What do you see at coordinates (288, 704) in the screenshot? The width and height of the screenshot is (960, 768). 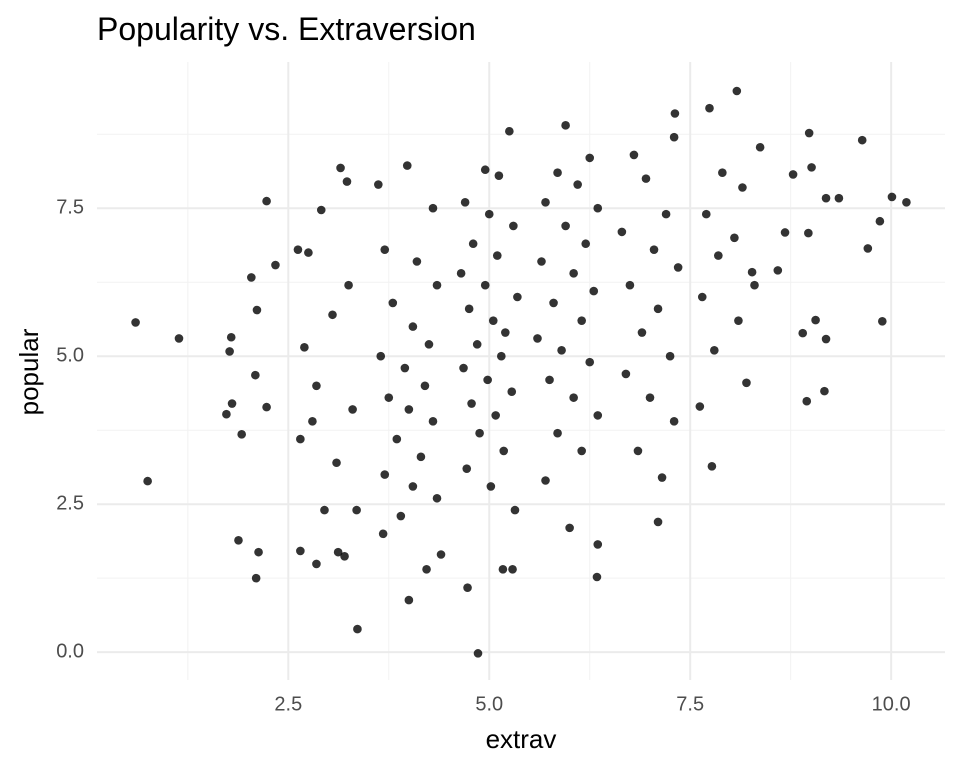 I see `x-tick-label: 2.5` at bounding box center [288, 704].